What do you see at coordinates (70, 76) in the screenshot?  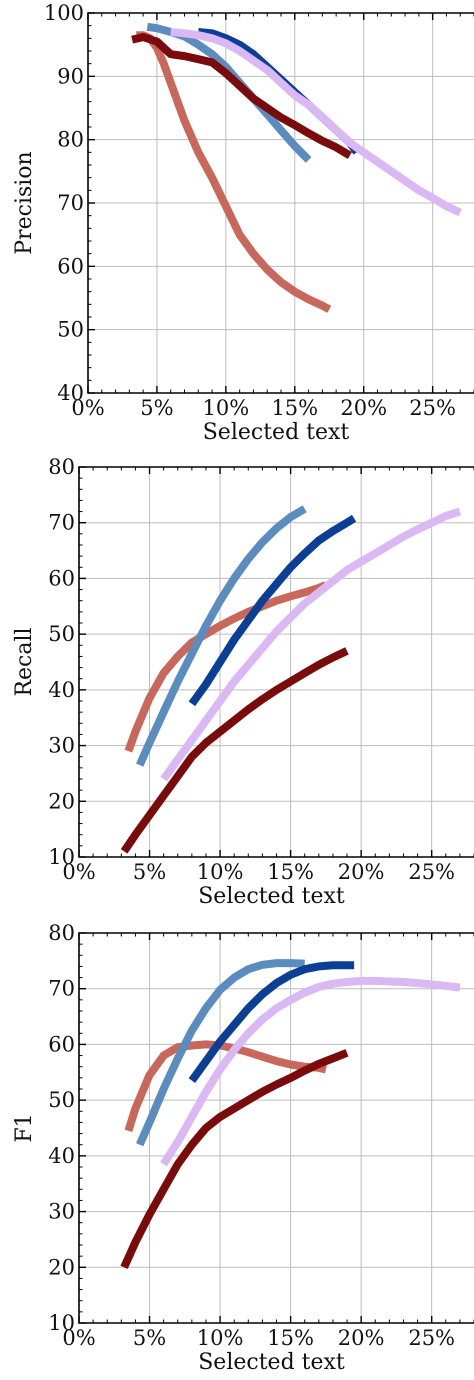 I see `y-tick-label: 90` at bounding box center [70, 76].